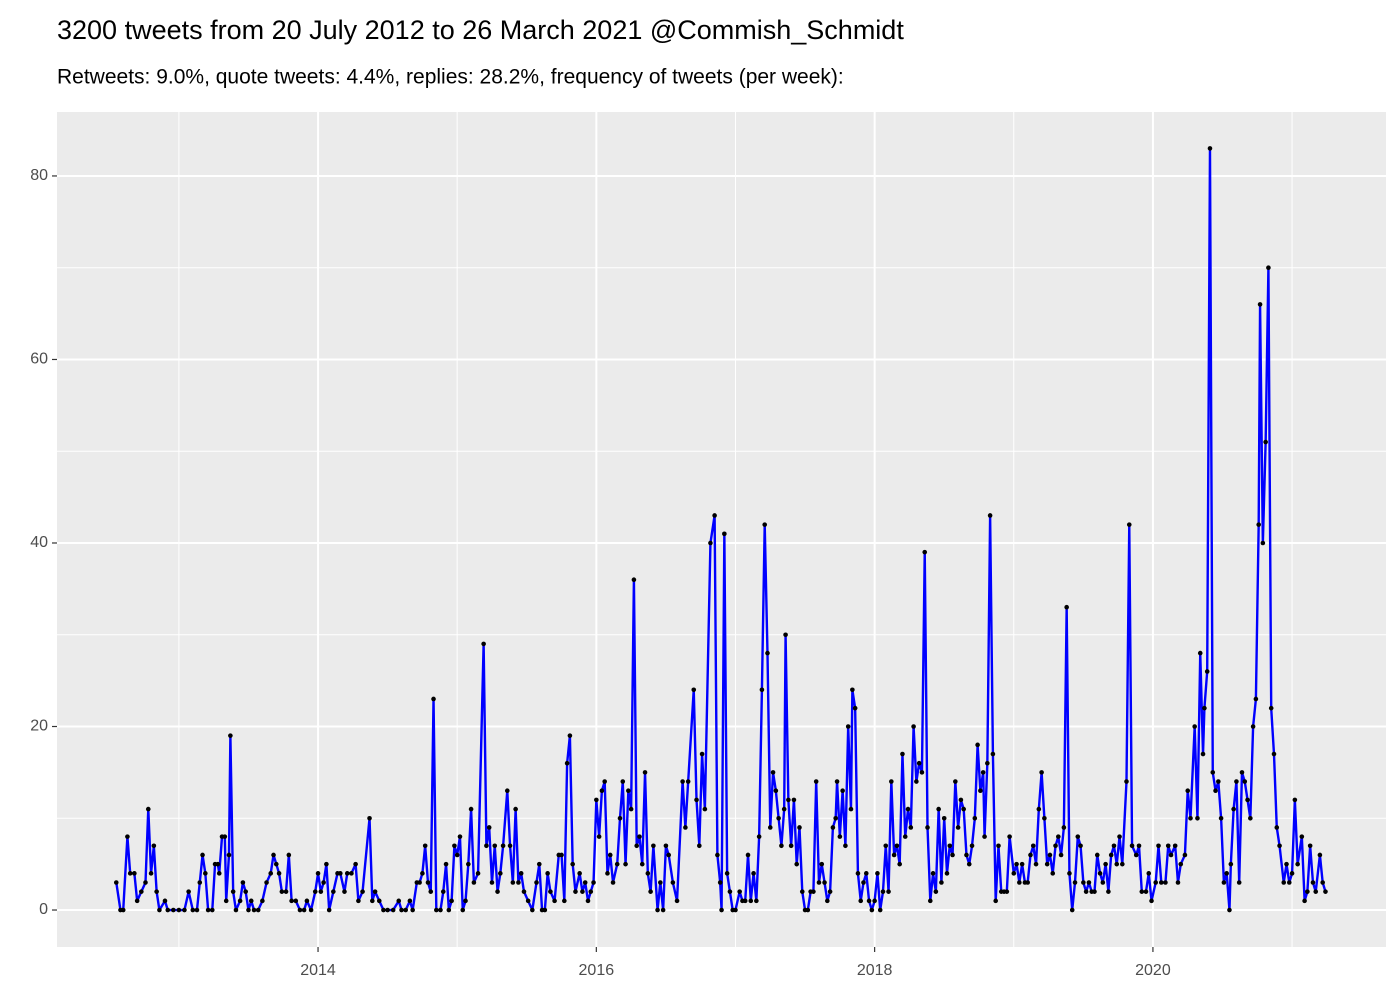  I want to click on y-tick-label: 0, so click(43, 909).